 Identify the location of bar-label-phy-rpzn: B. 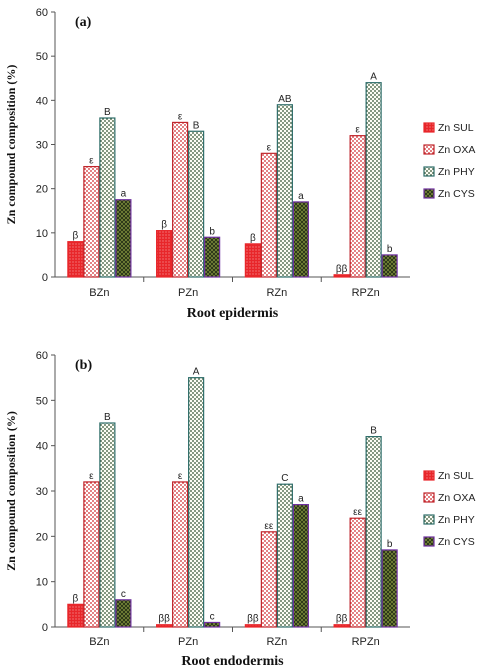
(373, 431).